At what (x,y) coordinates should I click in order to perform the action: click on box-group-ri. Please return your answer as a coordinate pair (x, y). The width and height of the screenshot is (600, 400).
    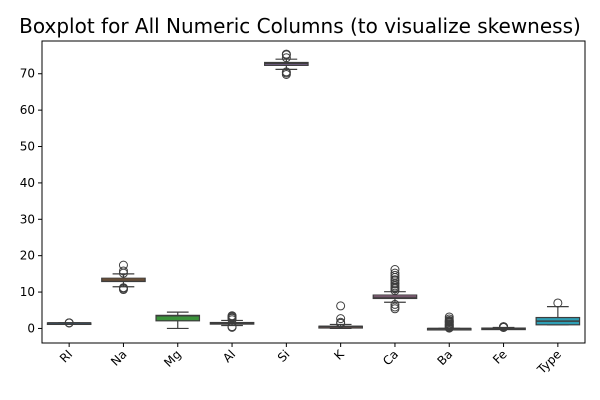
    Looking at the image, I should click on (69, 323).